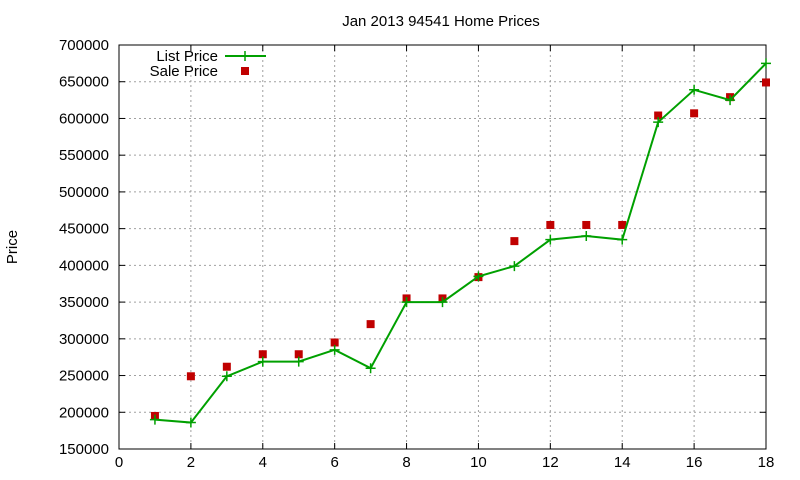  Describe the element at coordinates (245, 56) in the screenshot. I see `legend-marker-list-price` at that location.